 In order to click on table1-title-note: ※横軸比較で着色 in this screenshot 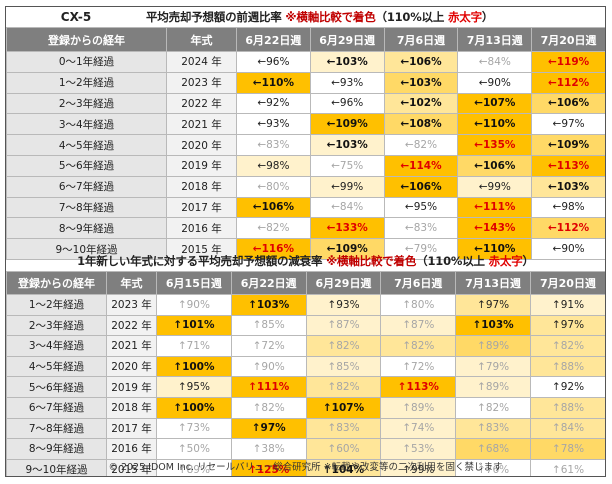, I will do `click(330, 17)`.